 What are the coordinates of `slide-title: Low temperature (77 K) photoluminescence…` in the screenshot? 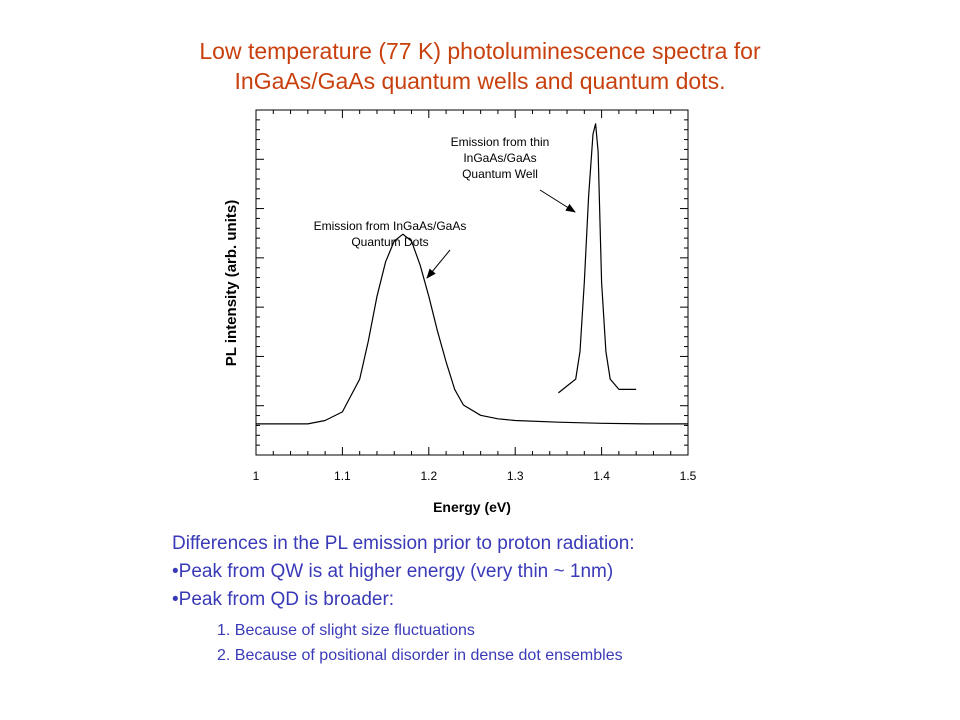 It's located at (480, 66).